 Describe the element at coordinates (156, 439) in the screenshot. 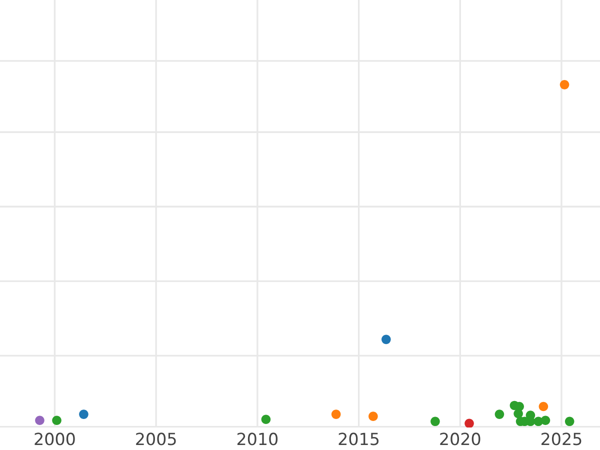

I see `x-tick-label: 2005` at that location.